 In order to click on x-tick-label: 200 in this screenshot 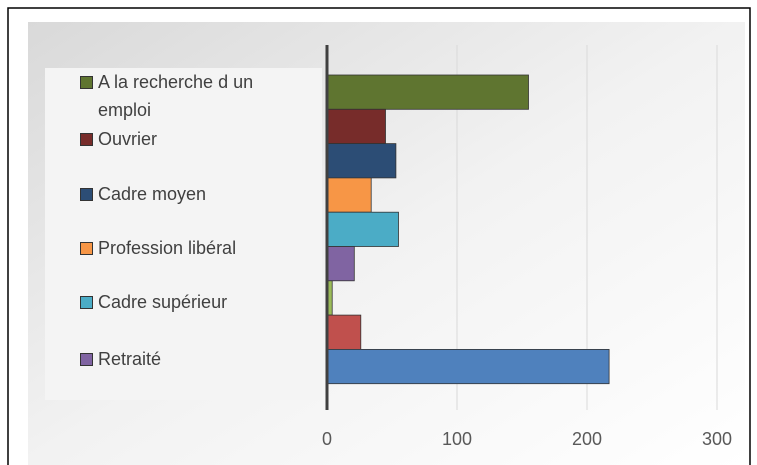, I will do `click(587, 439)`.